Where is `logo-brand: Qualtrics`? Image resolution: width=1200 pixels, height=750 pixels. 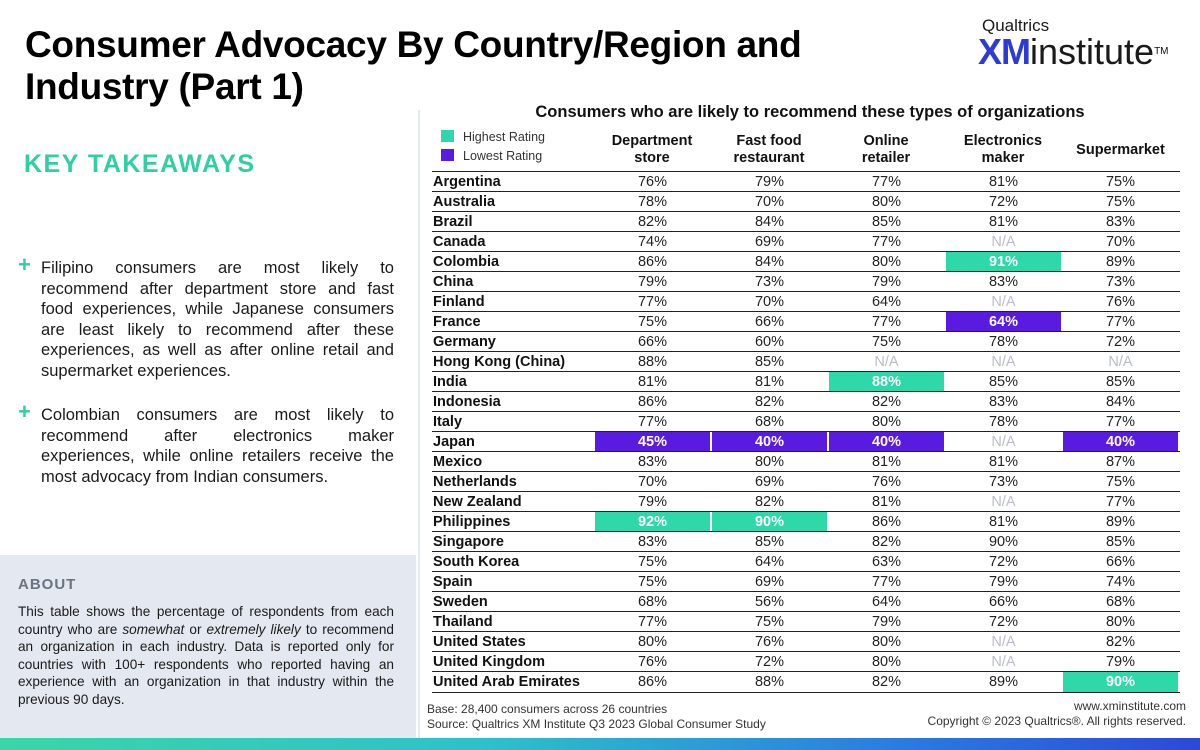 logo-brand: Qualtrics is located at coordinates (1016, 25).